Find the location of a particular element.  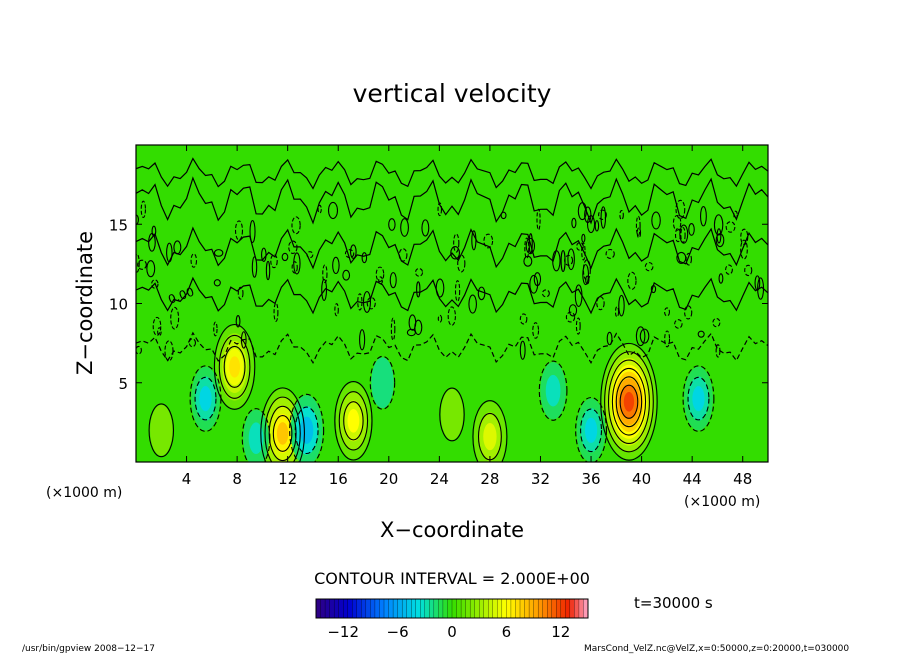

footer-left: /usr/bin/gpview 2008−12−17 is located at coordinates (88, 649).